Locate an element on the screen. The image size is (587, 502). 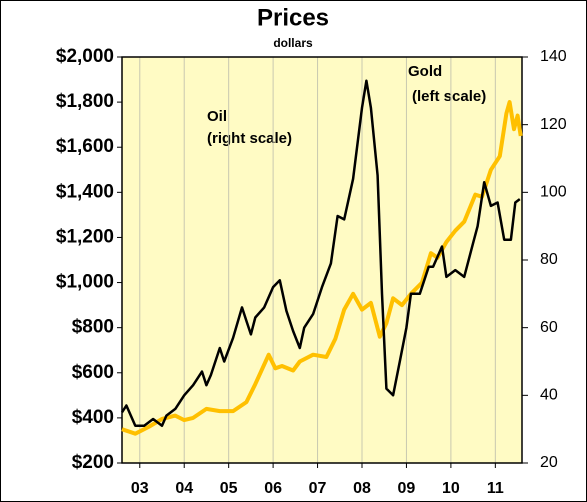
y-tick-label: $2,000 is located at coordinates (85, 56).